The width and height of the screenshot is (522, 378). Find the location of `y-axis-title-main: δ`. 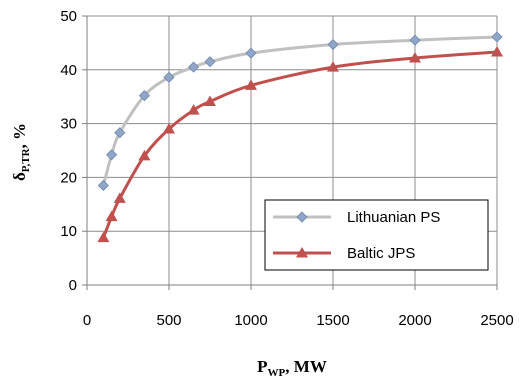

y-axis-title-main: δ is located at coordinates (19, 176).